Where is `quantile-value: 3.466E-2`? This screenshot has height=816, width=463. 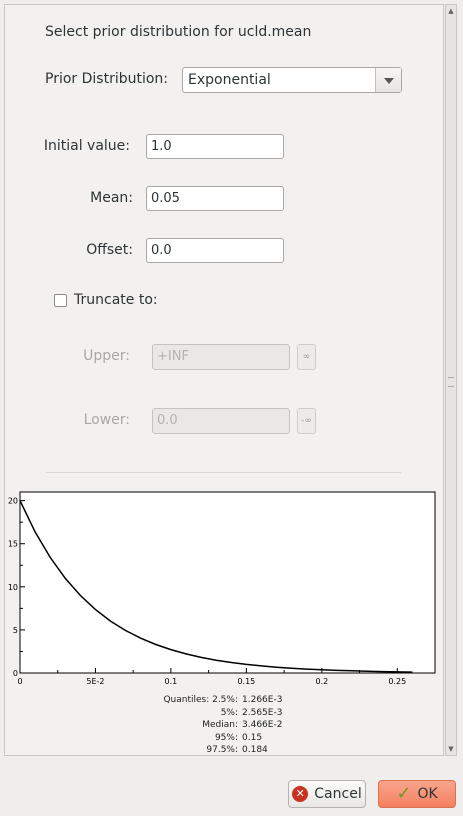
quantile-value: 3.466E-2 is located at coordinates (262, 725).